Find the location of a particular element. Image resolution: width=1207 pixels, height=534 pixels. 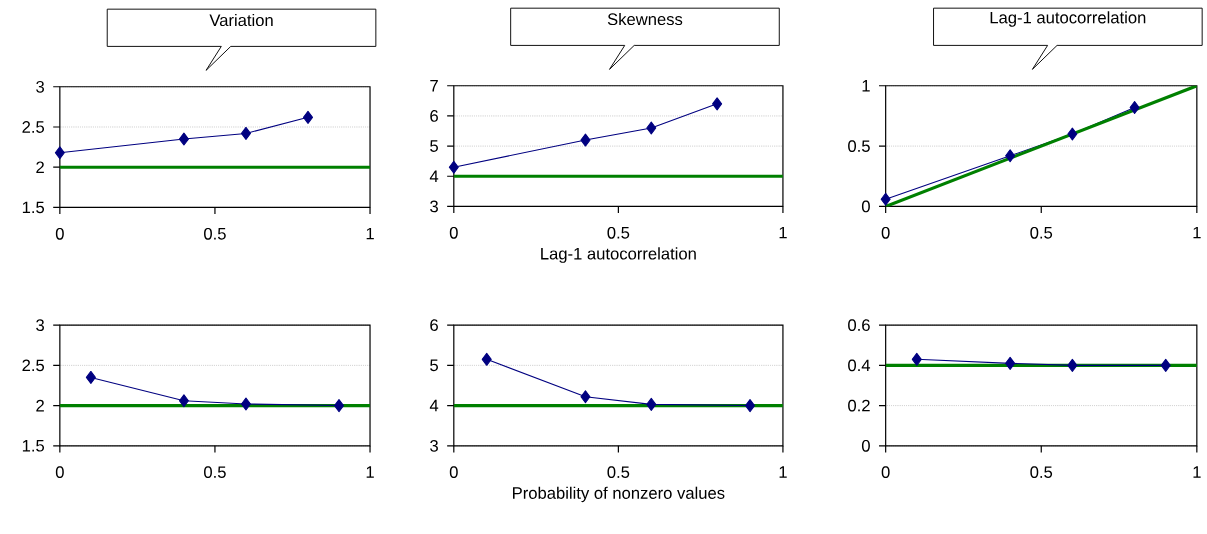

x-axis-title: Probability of nonzero values is located at coordinates (619, 494).